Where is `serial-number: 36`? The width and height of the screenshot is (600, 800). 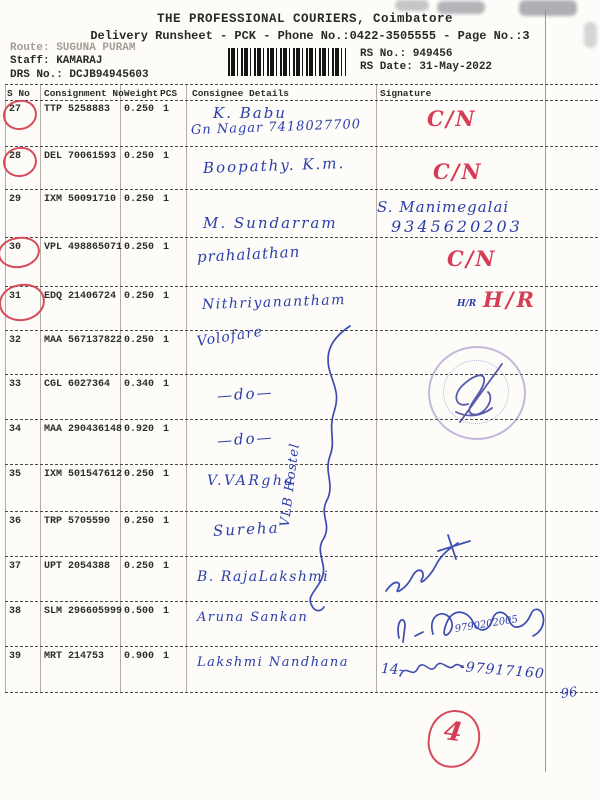 serial-number: 36 is located at coordinates (15, 521).